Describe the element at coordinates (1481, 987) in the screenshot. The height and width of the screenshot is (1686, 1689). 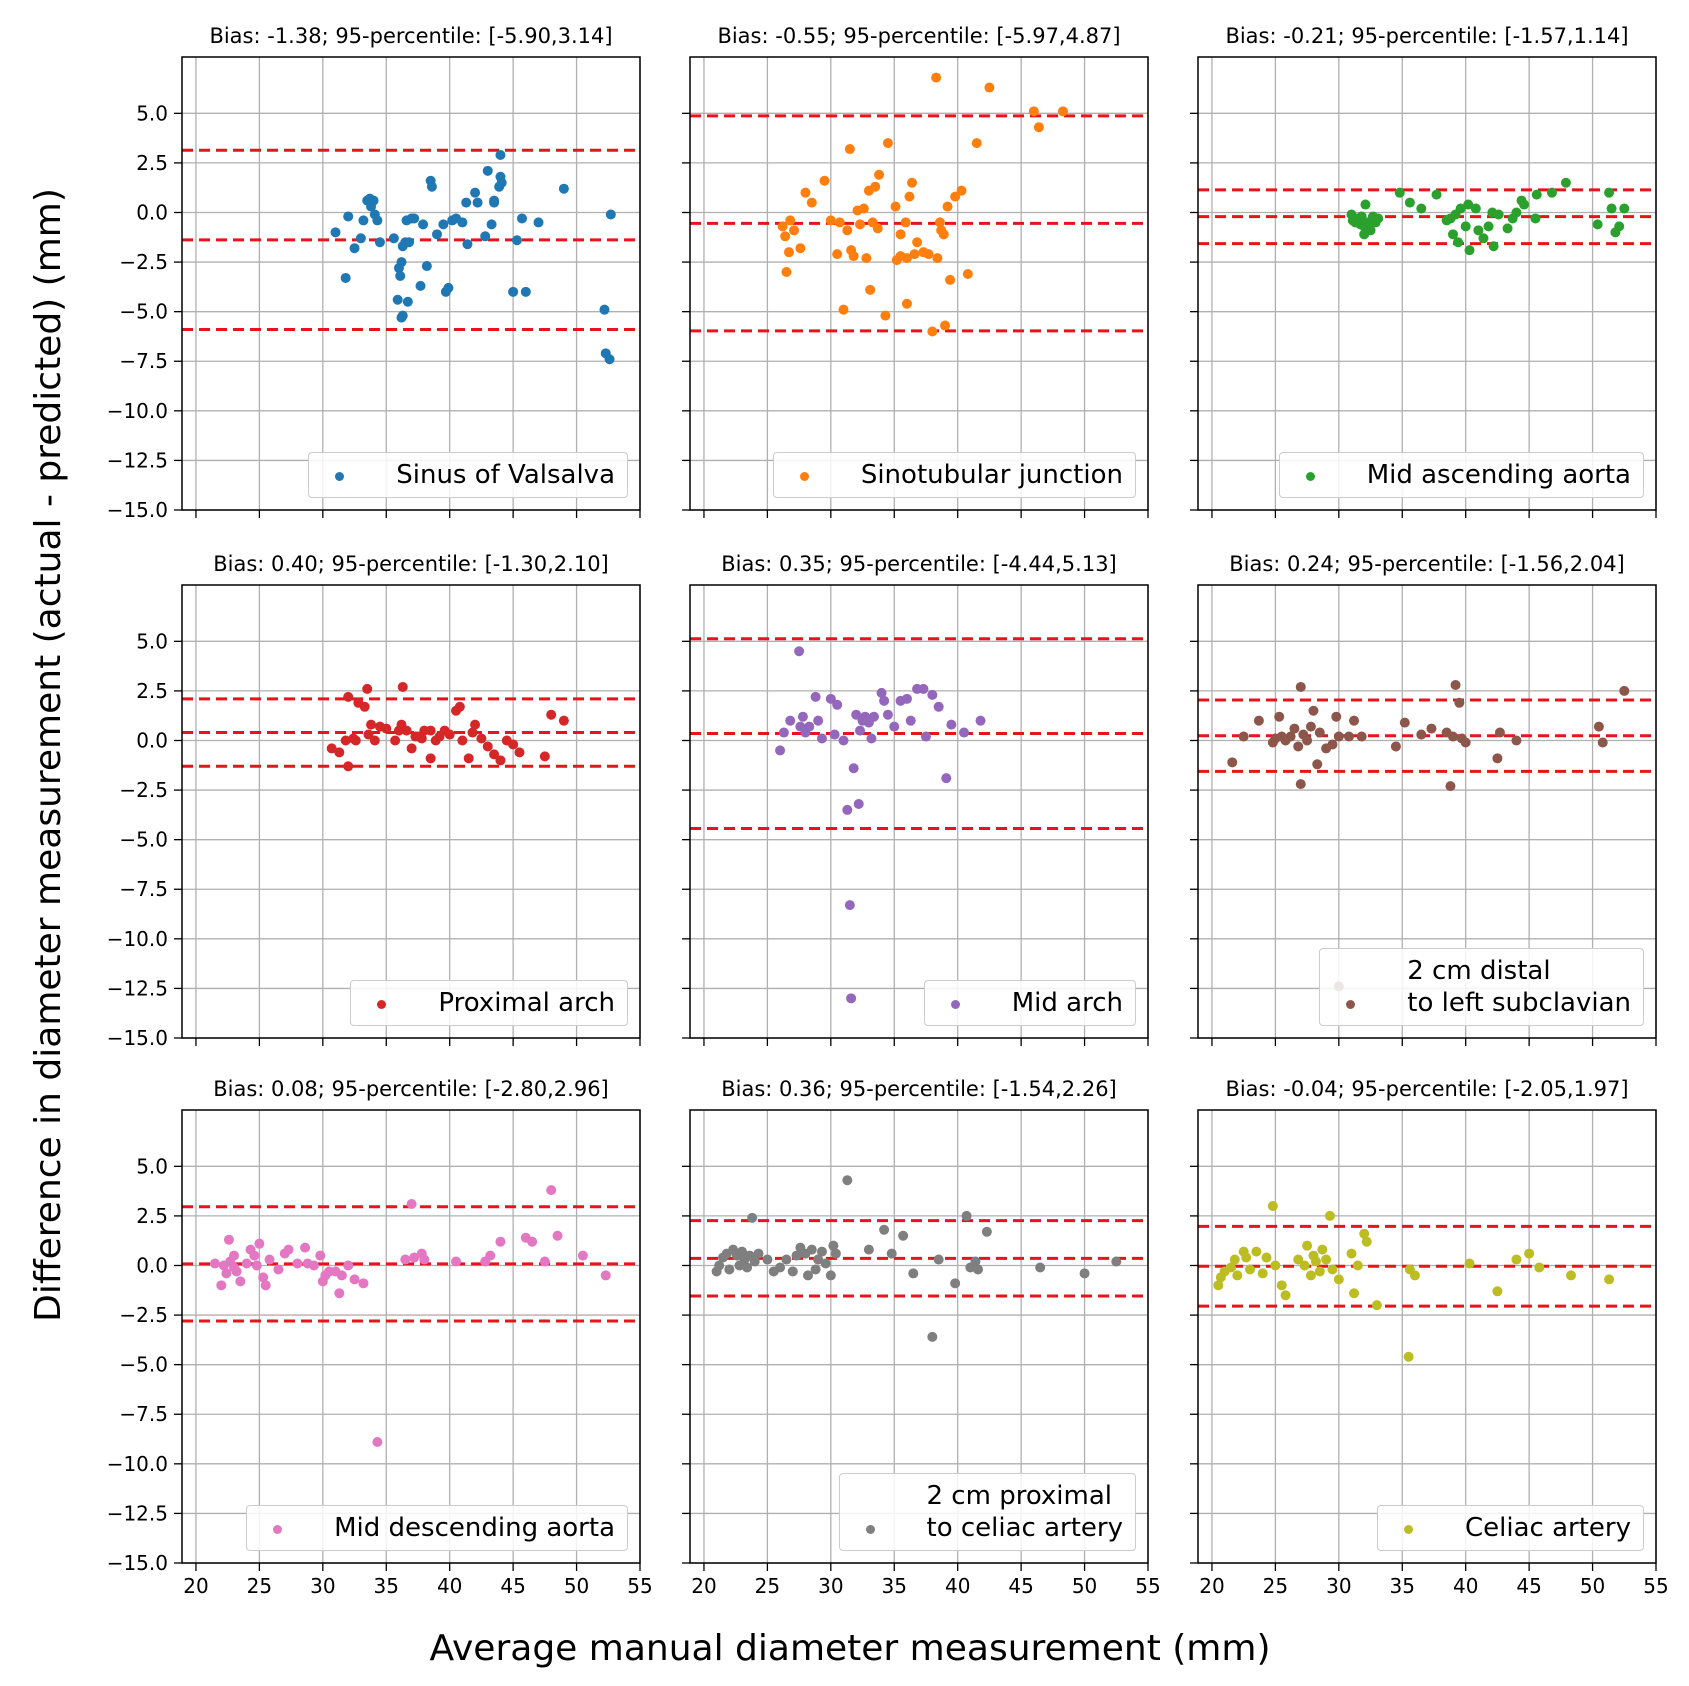
I see `legend: 2 cm distal to left subclavian` at that location.